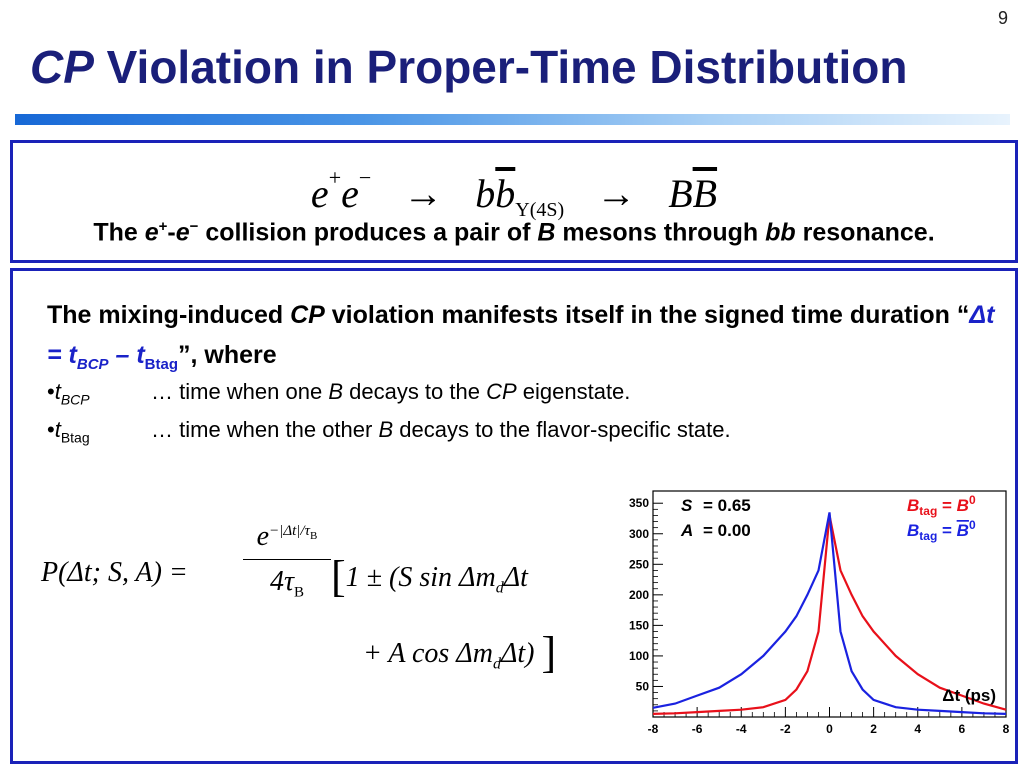 The image size is (1024, 768). I want to click on meson-bbar: B, so click(705, 193).